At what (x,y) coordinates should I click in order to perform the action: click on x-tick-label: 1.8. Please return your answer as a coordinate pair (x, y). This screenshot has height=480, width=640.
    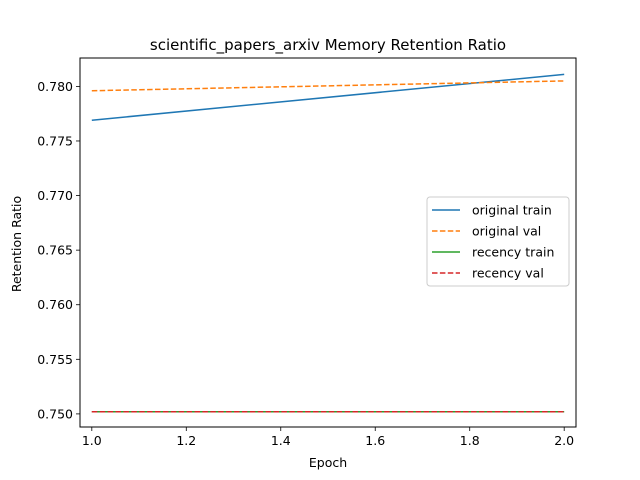
    Looking at the image, I should click on (470, 440).